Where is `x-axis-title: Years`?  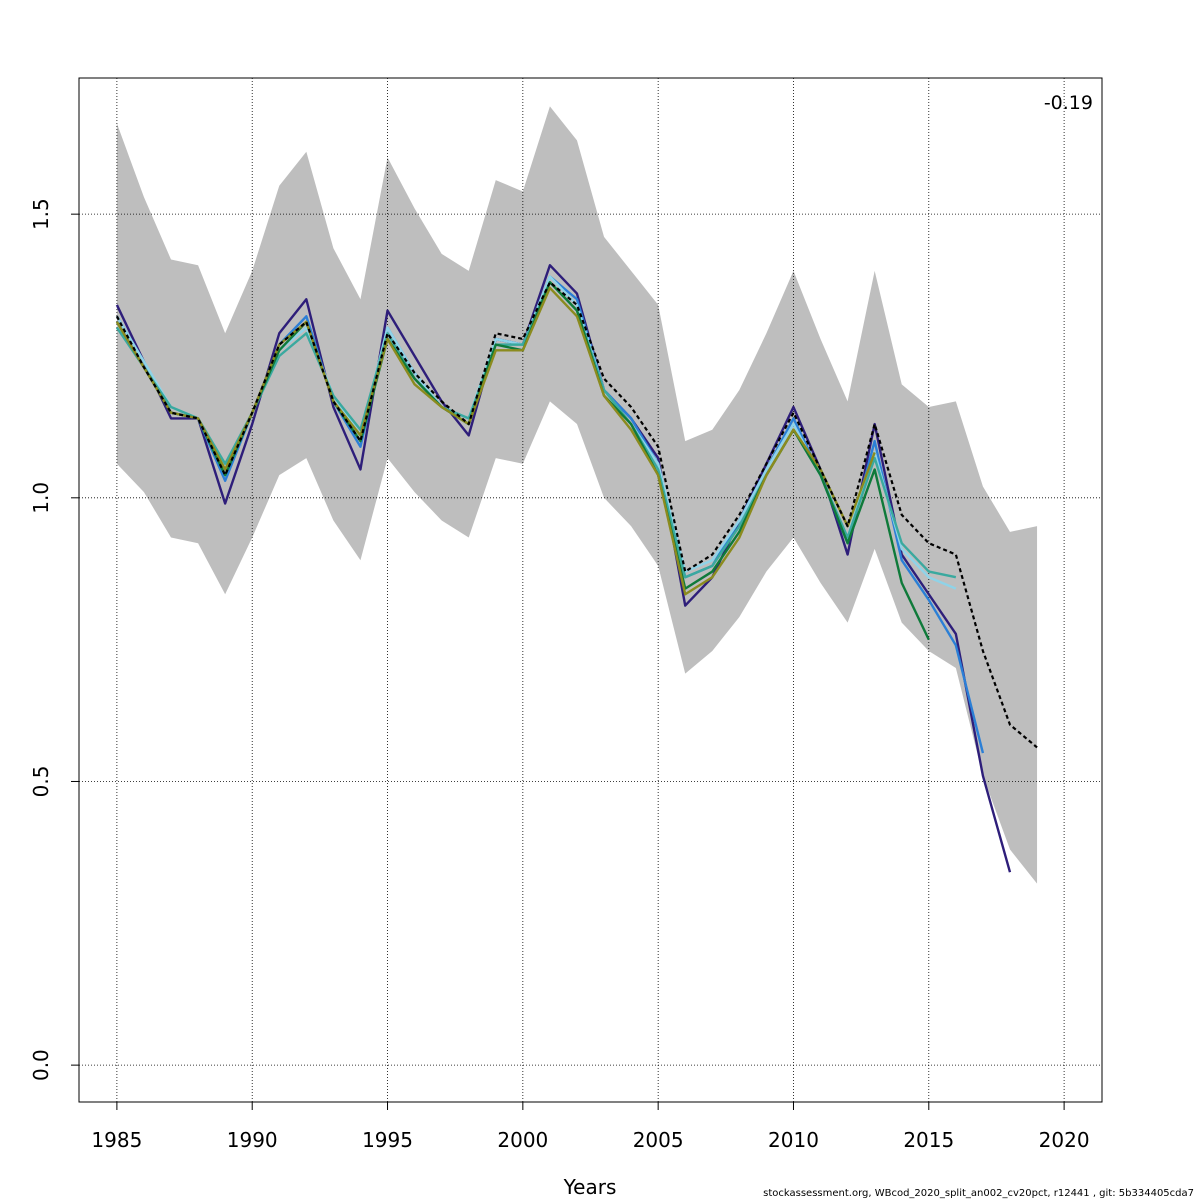
x-axis-title: Years is located at coordinates (590, 1187).